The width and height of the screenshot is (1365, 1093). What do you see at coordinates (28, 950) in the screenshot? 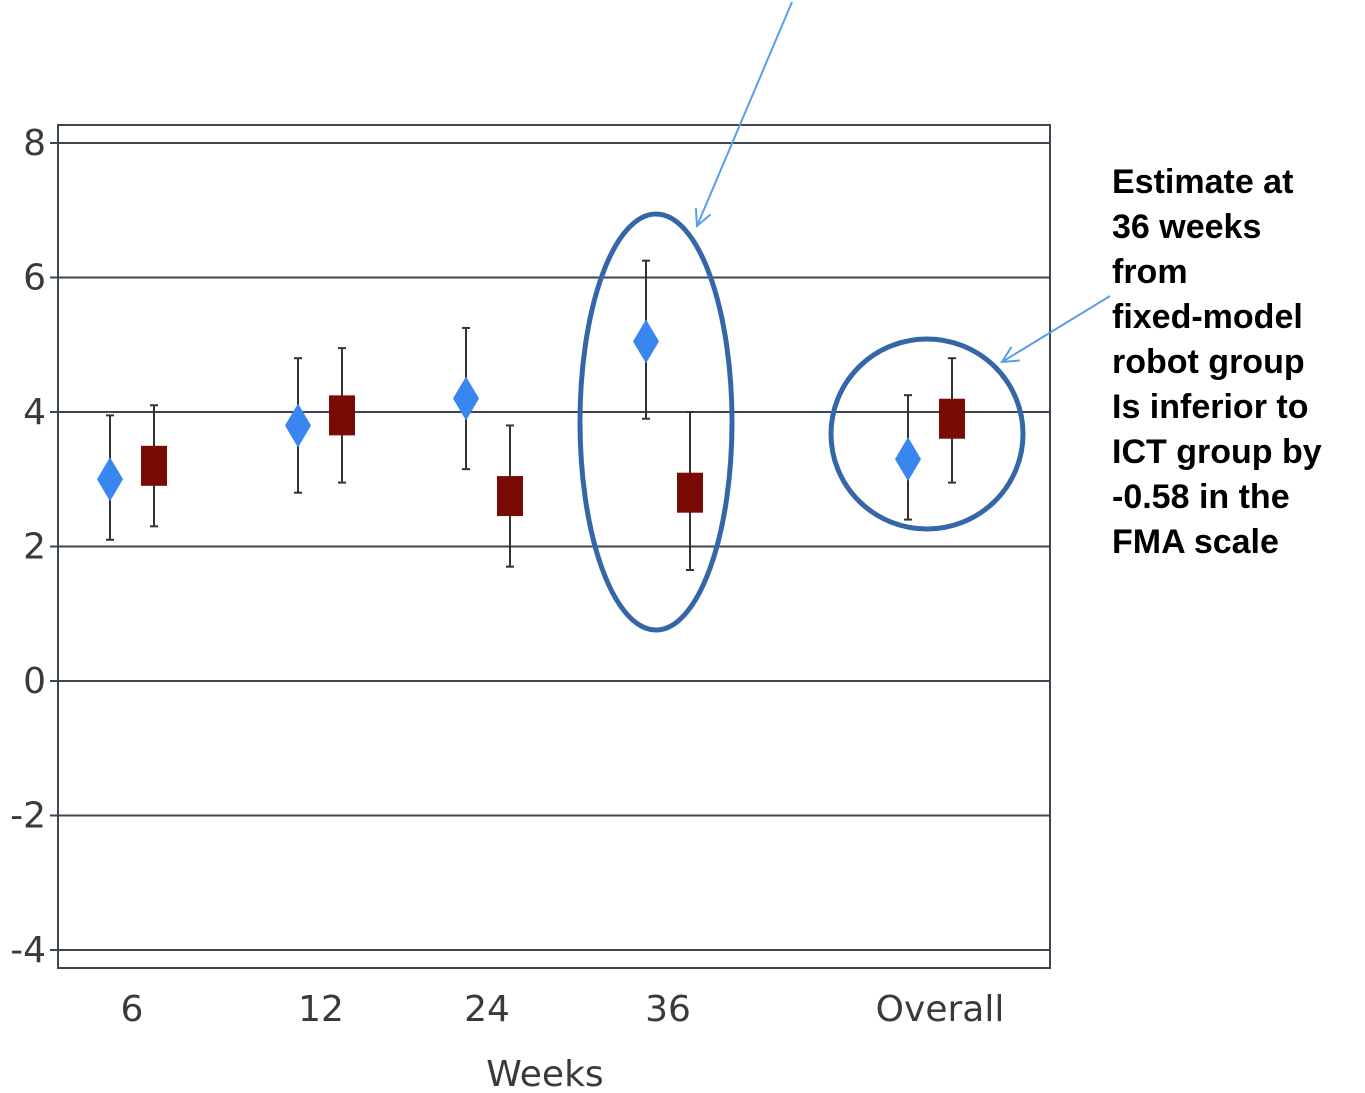
I see `y-tick-label: -4` at bounding box center [28, 950].